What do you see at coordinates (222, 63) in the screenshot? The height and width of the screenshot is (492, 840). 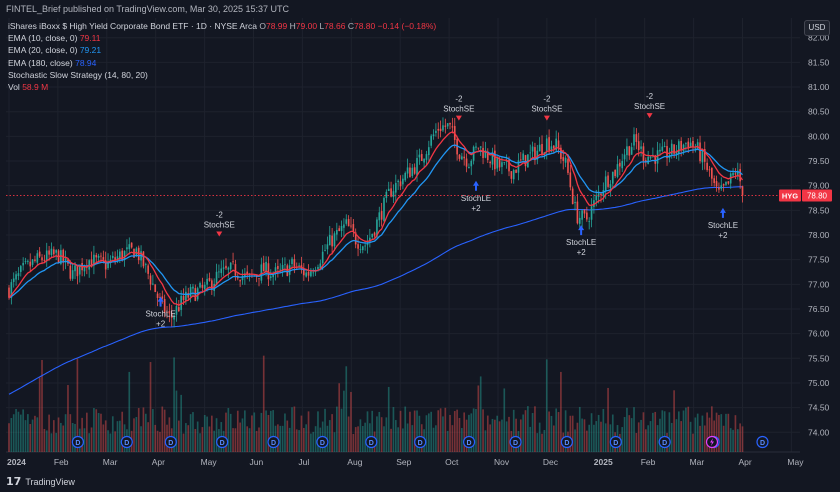 I see `legend-ema180-row: EMA (180, close) 78.94` at bounding box center [222, 63].